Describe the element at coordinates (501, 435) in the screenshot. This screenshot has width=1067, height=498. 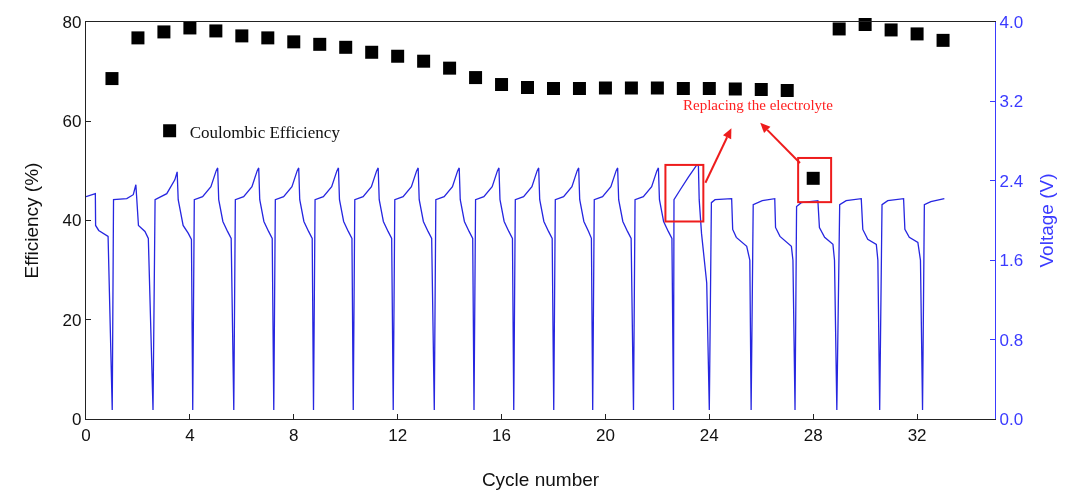
I see `x-tick-label: 16` at that location.